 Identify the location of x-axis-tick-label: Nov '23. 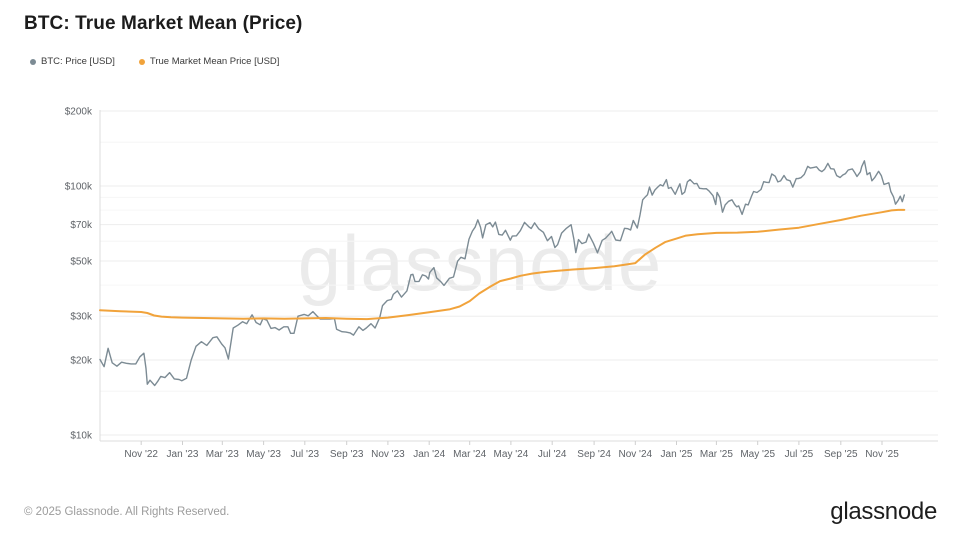
(388, 454).